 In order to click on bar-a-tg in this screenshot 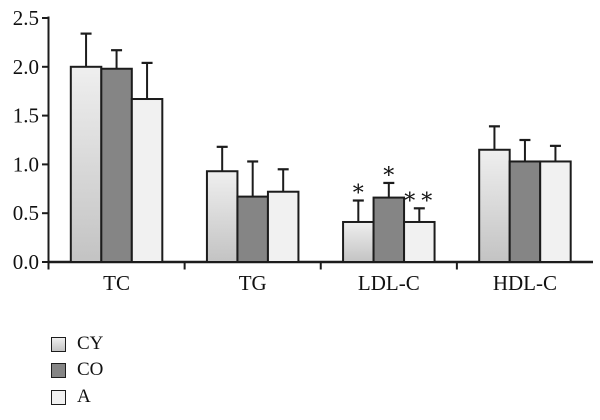, I will do `click(283, 226)`.